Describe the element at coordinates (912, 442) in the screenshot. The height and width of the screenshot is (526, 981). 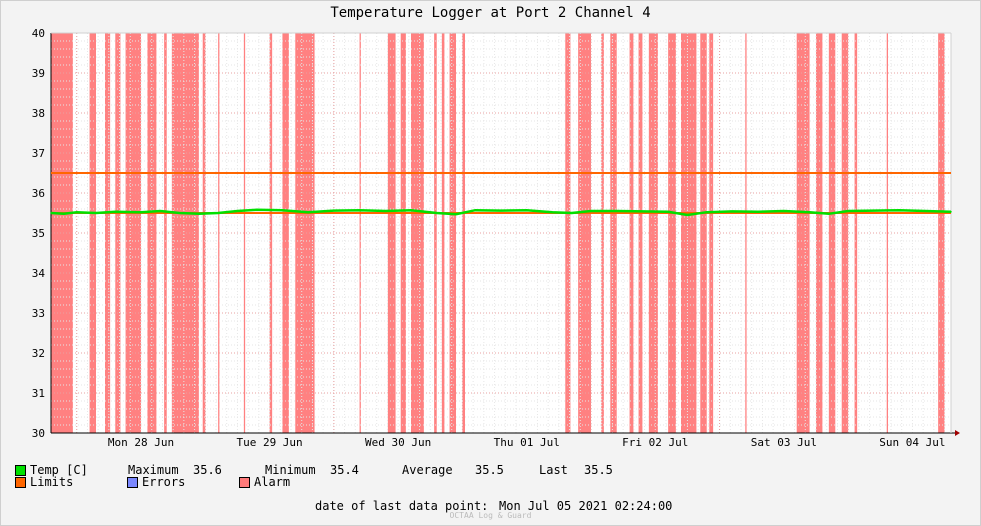
I see `x-tick-label: Sun 04 Jul` at that location.